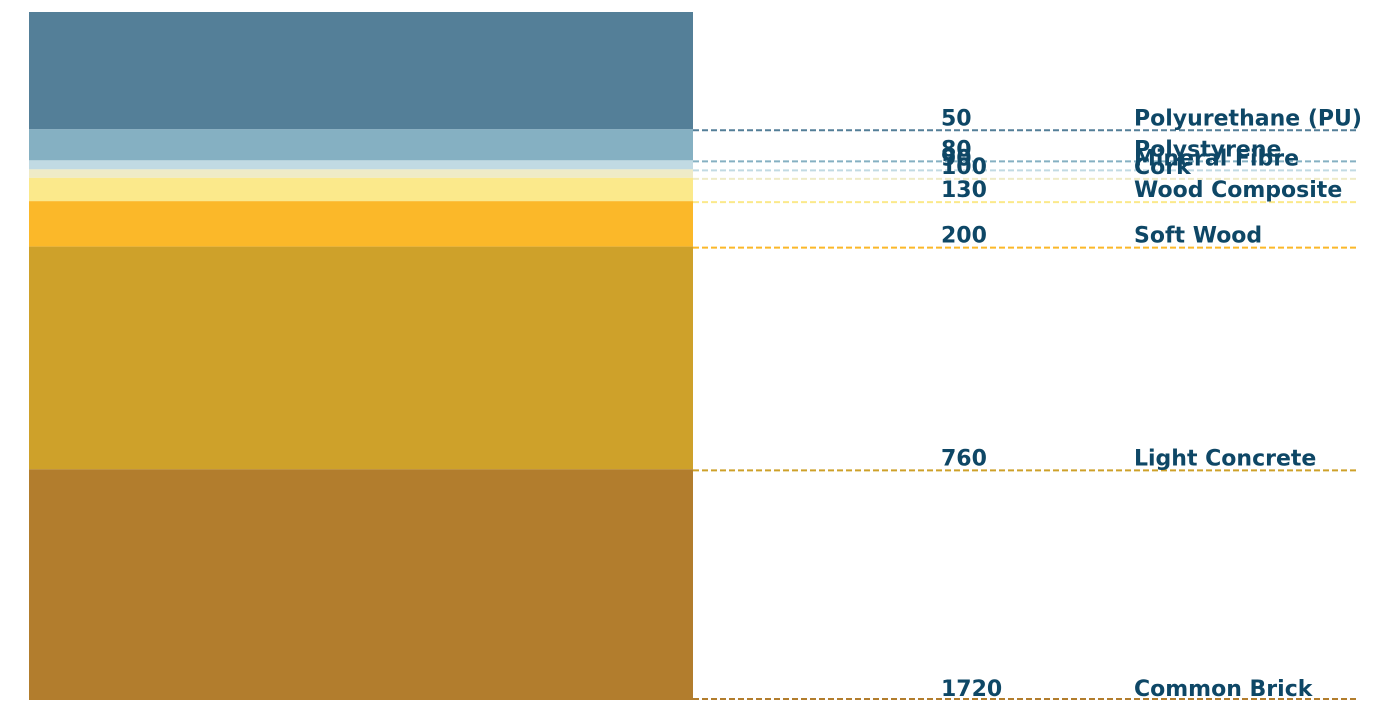 The width and height of the screenshot is (1384, 702). What do you see at coordinates (971, 689) in the screenshot?
I see `value-label-common-brick: 1720` at bounding box center [971, 689].